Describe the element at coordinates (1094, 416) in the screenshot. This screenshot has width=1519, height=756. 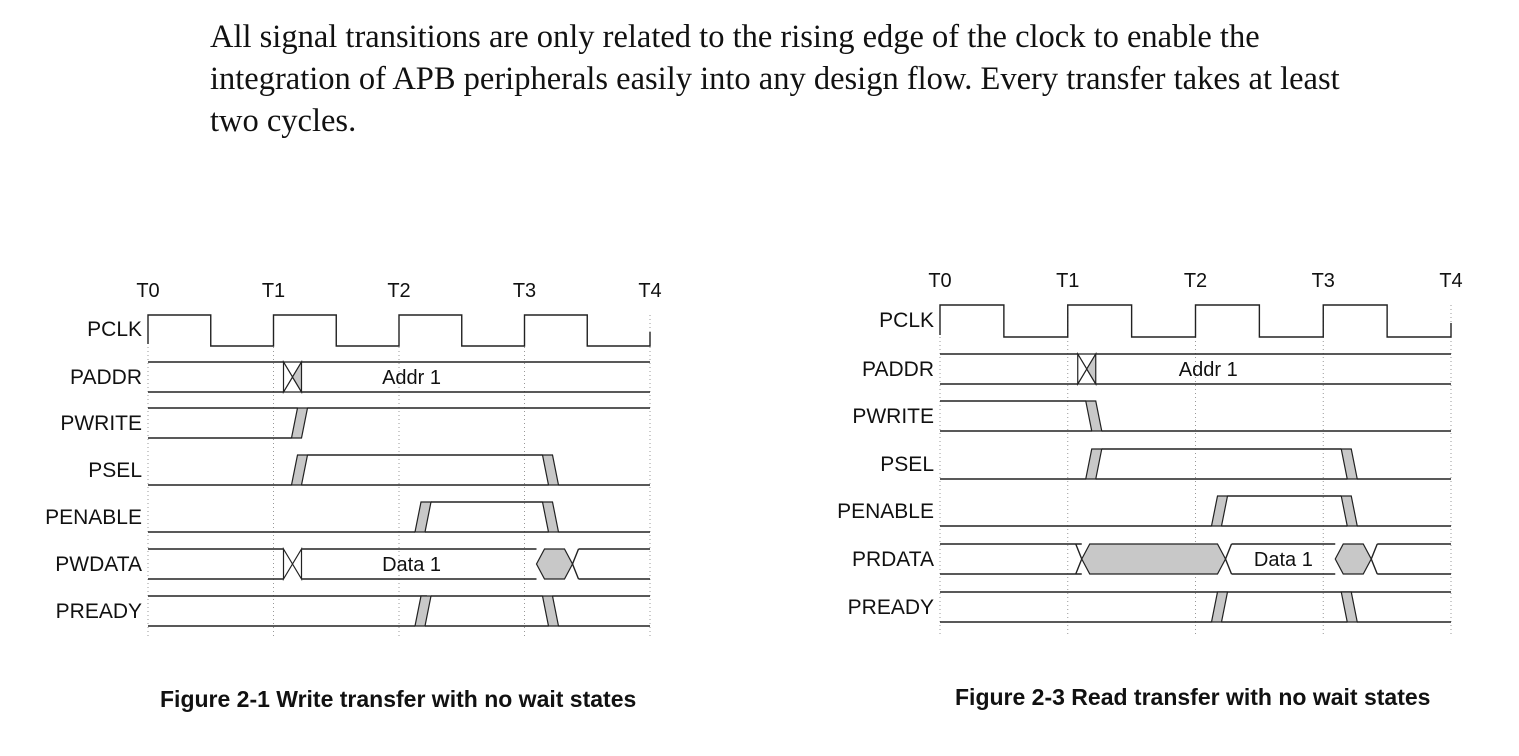
I see `fig2-pwrite-fall` at that location.